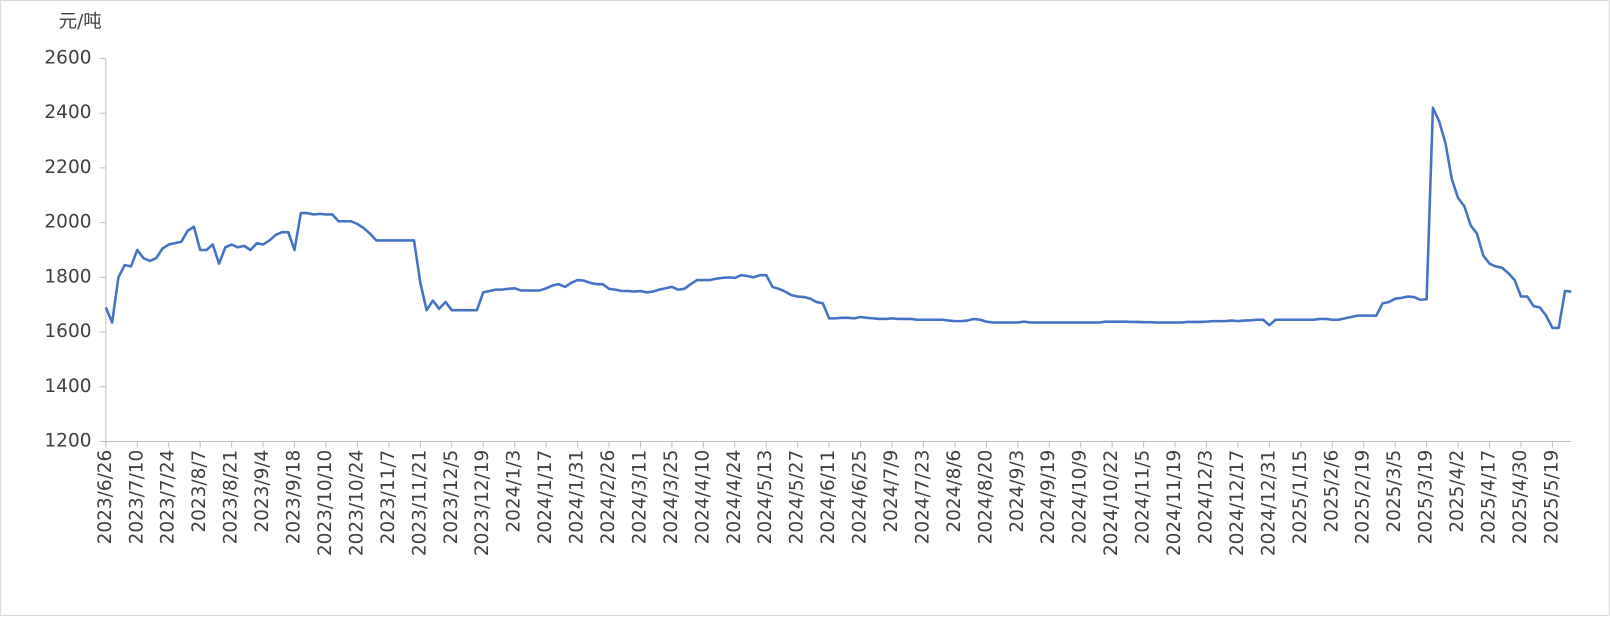 The width and height of the screenshot is (1610, 620). I want to click on x-tick-label: 2024/1/17, so click(545, 497).